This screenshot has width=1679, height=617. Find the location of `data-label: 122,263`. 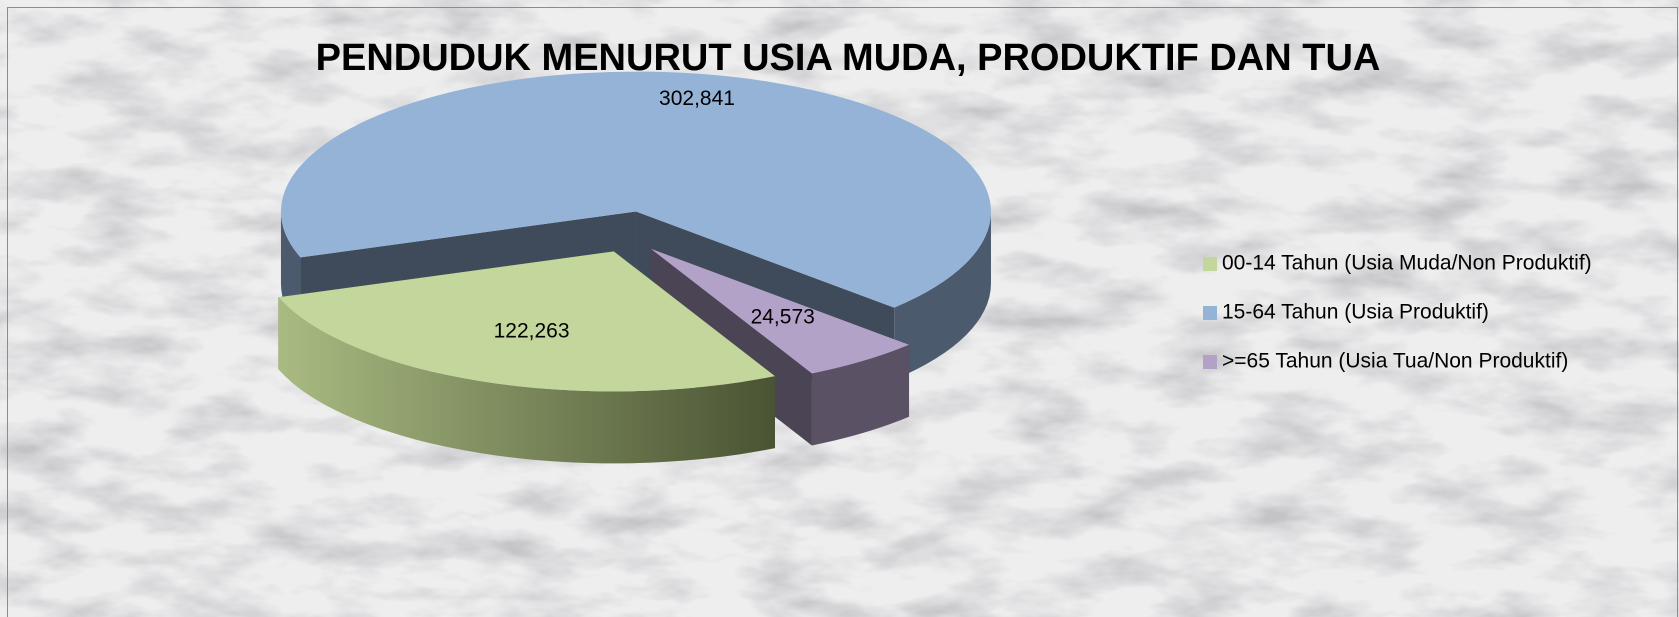

data-label: 122,263 is located at coordinates (532, 330).